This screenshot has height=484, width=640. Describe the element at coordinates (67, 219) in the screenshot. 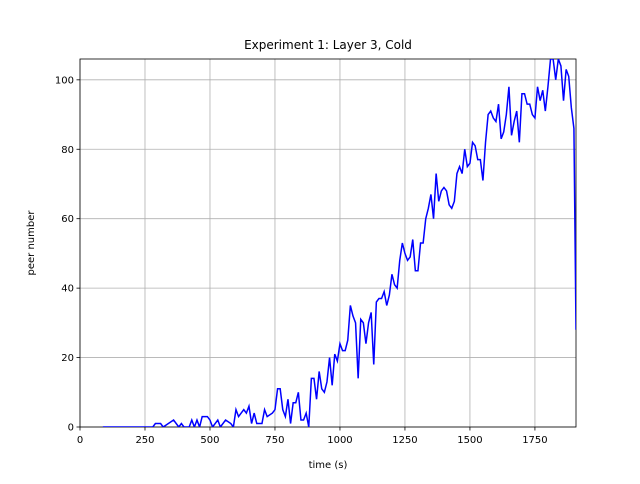

I see `y-tick-label: 60` at that location.